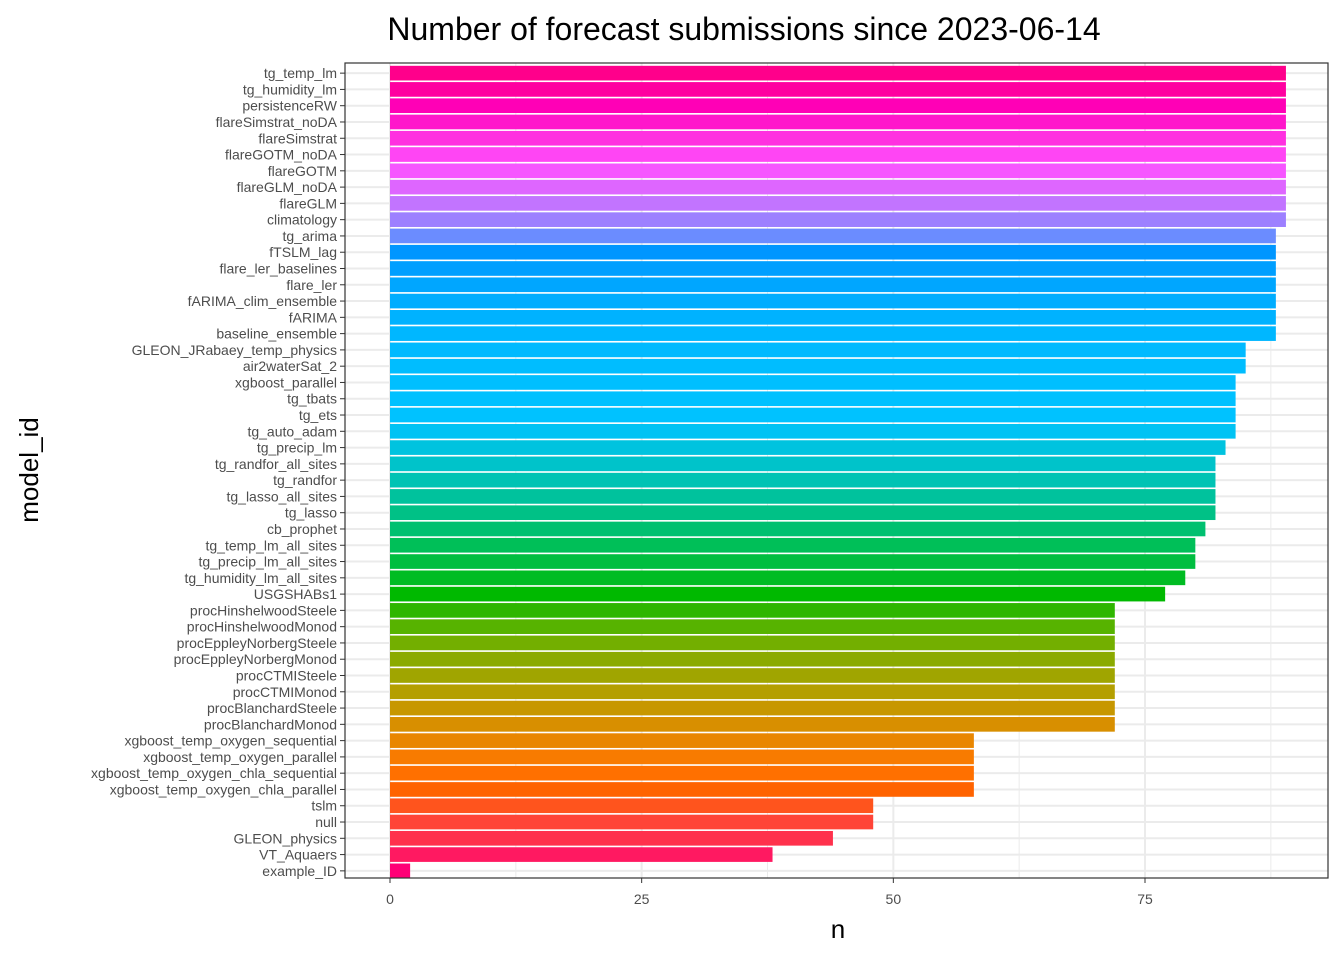  What do you see at coordinates (262, 627) in the screenshot?
I see `y-tick-label: procHinshelwoodMonod` at bounding box center [262, 627].